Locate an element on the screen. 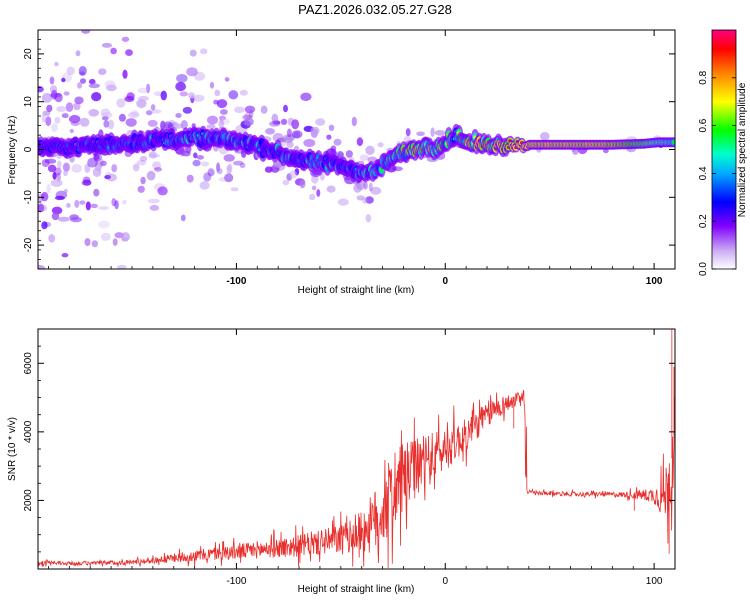 This screenshot has width=750, height=600. colorbar-tick-label: 0.2 is located at coordinates (703, 221).